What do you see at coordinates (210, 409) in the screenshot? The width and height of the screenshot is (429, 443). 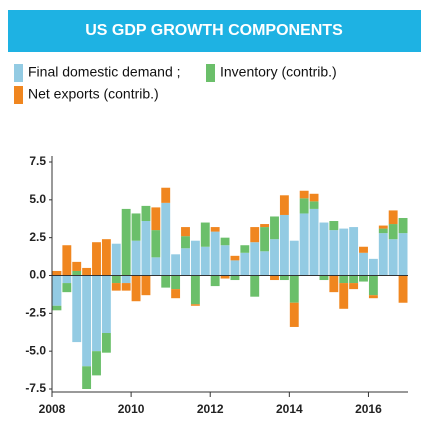 I see `x-tick-label: 2012` at bounding box center [210, 409].